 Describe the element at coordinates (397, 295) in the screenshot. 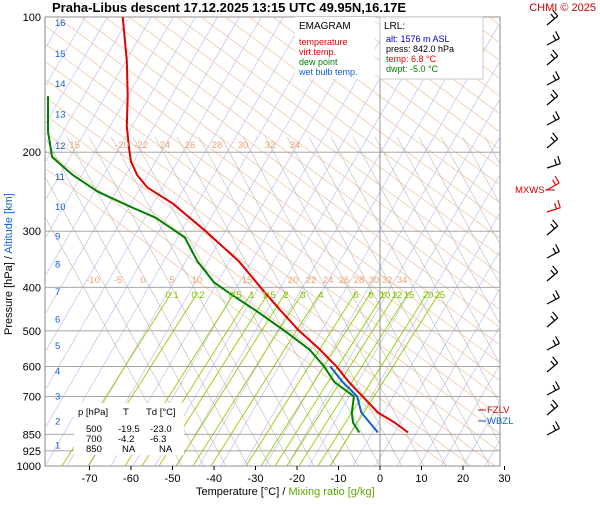

I see `mixing-ratio-label: 12` at that location.